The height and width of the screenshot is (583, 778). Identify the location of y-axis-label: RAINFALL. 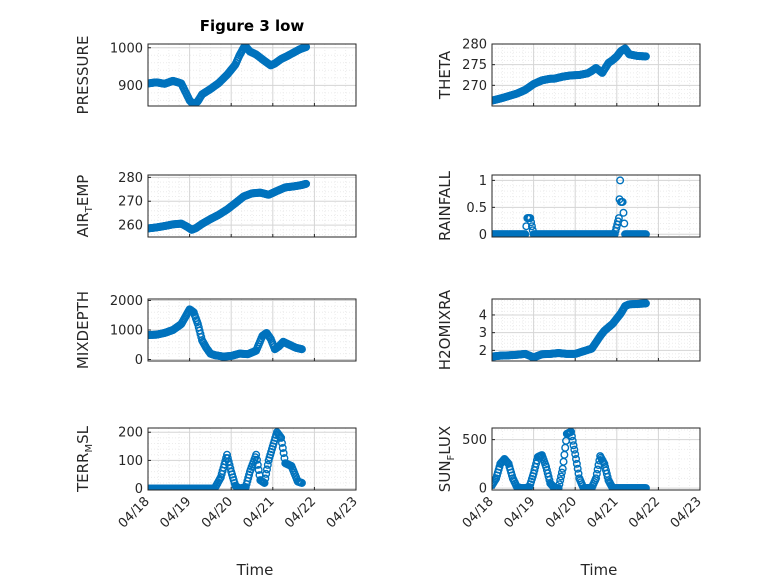
(445, 205).